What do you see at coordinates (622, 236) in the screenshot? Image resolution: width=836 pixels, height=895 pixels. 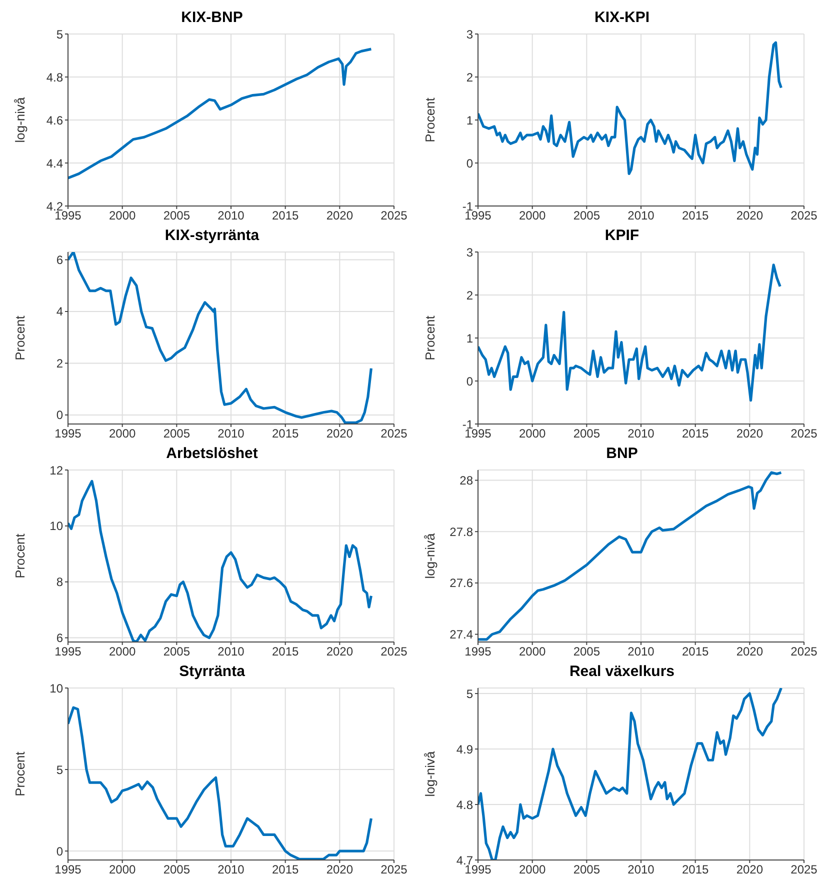 I see `chart-title: KPIF` at bounding box center [622, 236].